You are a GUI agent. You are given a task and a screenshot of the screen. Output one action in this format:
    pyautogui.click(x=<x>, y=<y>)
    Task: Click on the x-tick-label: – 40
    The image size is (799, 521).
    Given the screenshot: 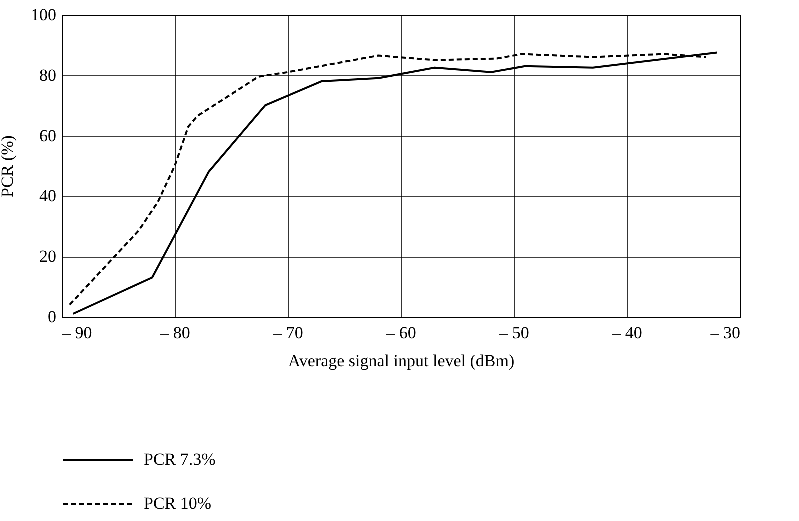 What is the action you would take?
    pyautogui.click(x=627, y=333)
    